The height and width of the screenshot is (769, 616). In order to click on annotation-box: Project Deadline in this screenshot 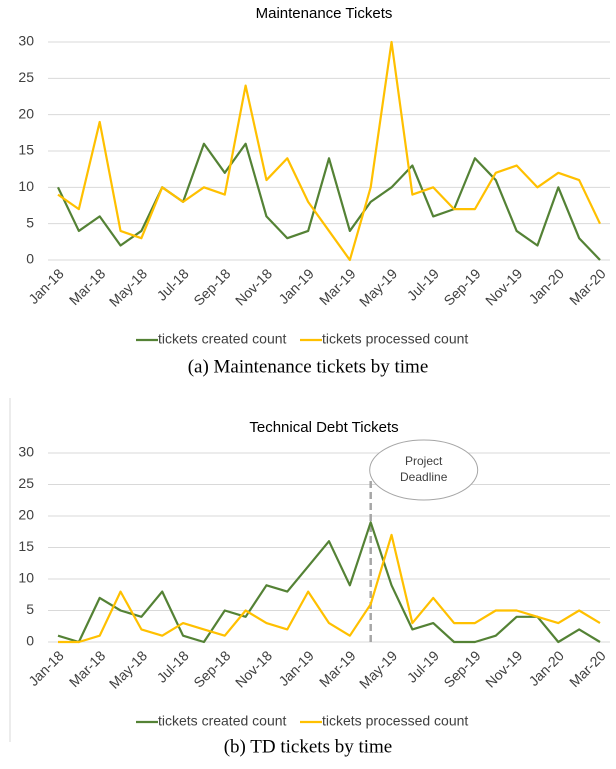, I will do `click(424, 469)`.